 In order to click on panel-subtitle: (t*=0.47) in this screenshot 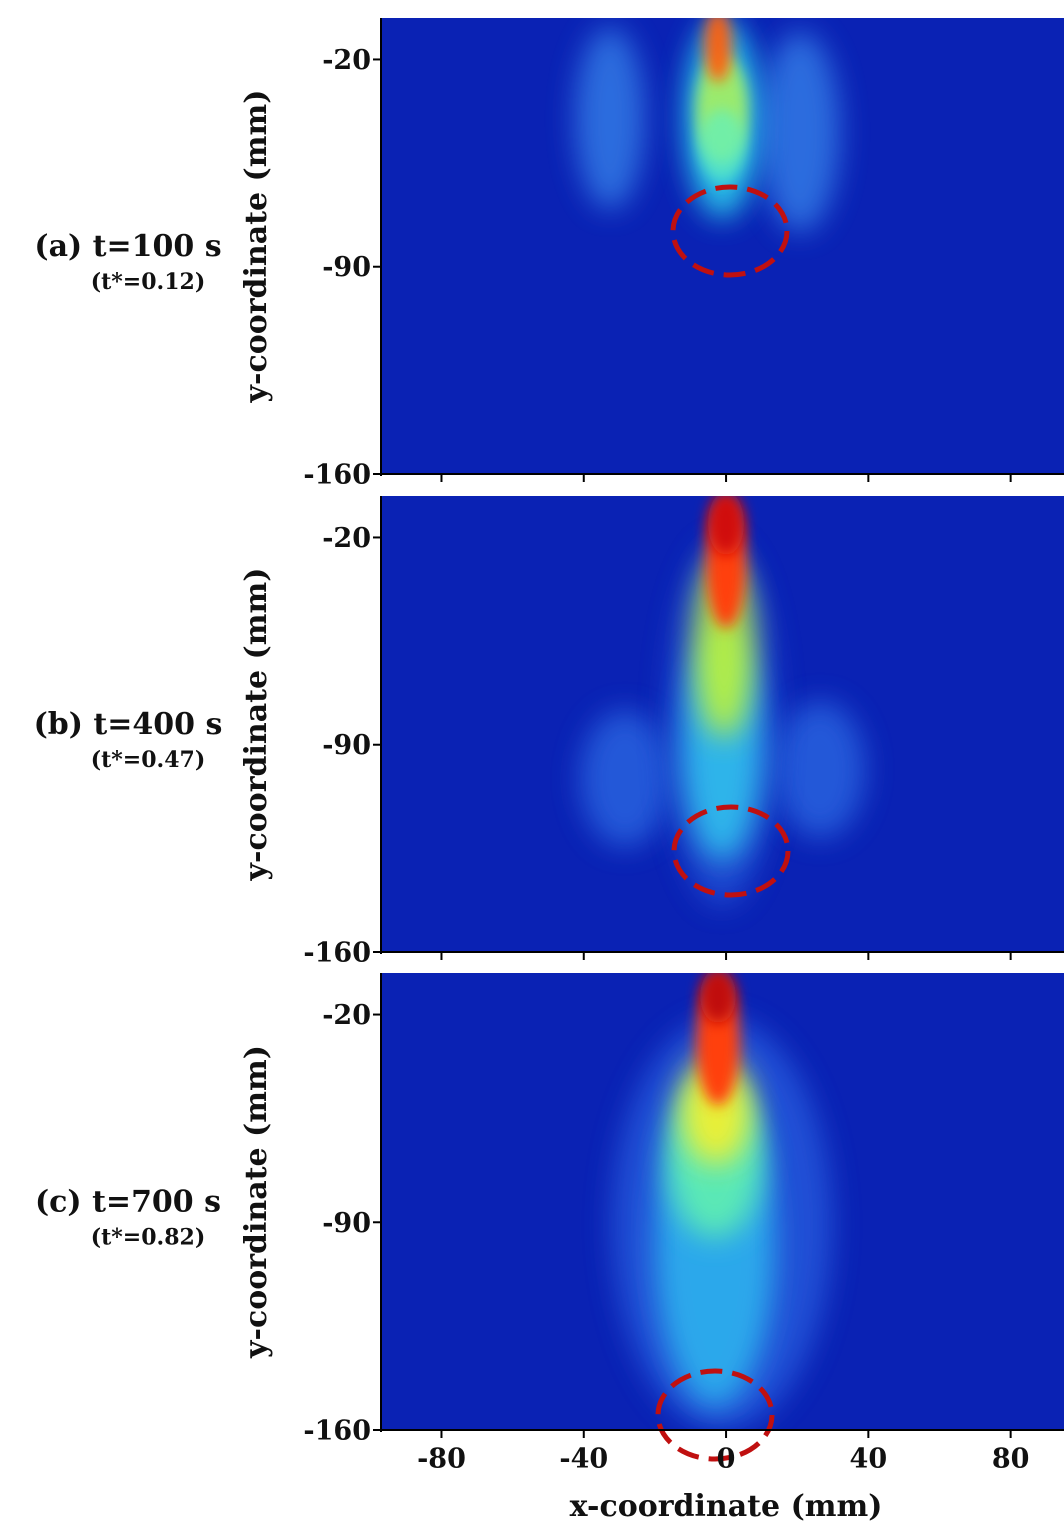, I will do `click(148, 760)`.